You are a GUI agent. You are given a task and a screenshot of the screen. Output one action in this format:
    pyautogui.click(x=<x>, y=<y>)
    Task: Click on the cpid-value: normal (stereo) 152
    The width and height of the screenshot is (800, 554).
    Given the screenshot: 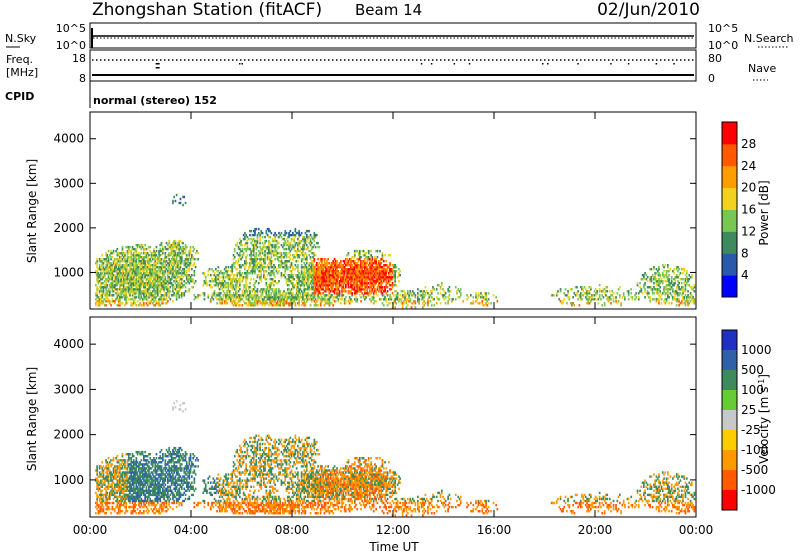 What is the action you would take?
    pyautogui.click(x=155, y=100)
    